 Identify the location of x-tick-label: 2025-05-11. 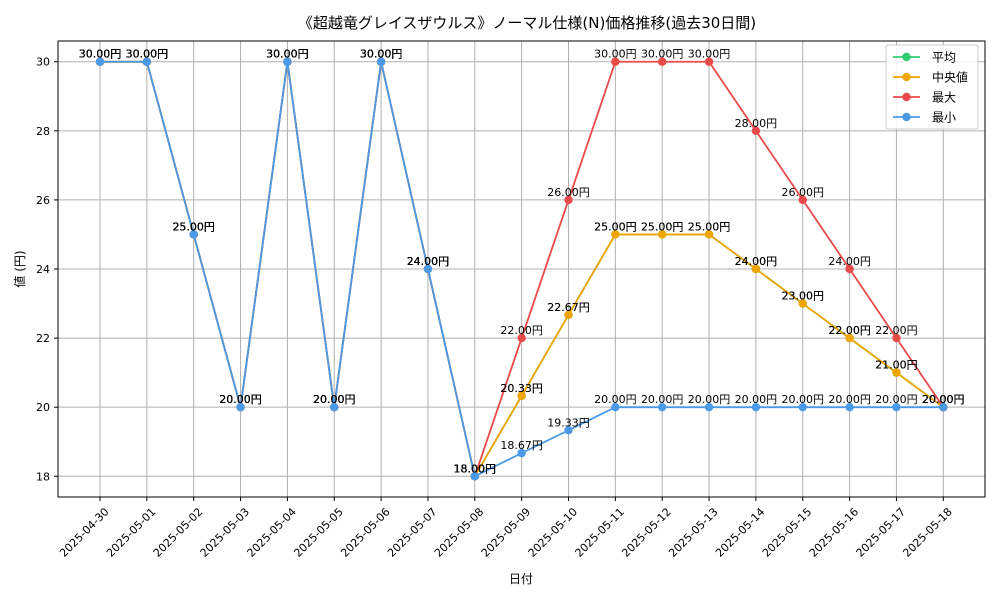
(600, 532).